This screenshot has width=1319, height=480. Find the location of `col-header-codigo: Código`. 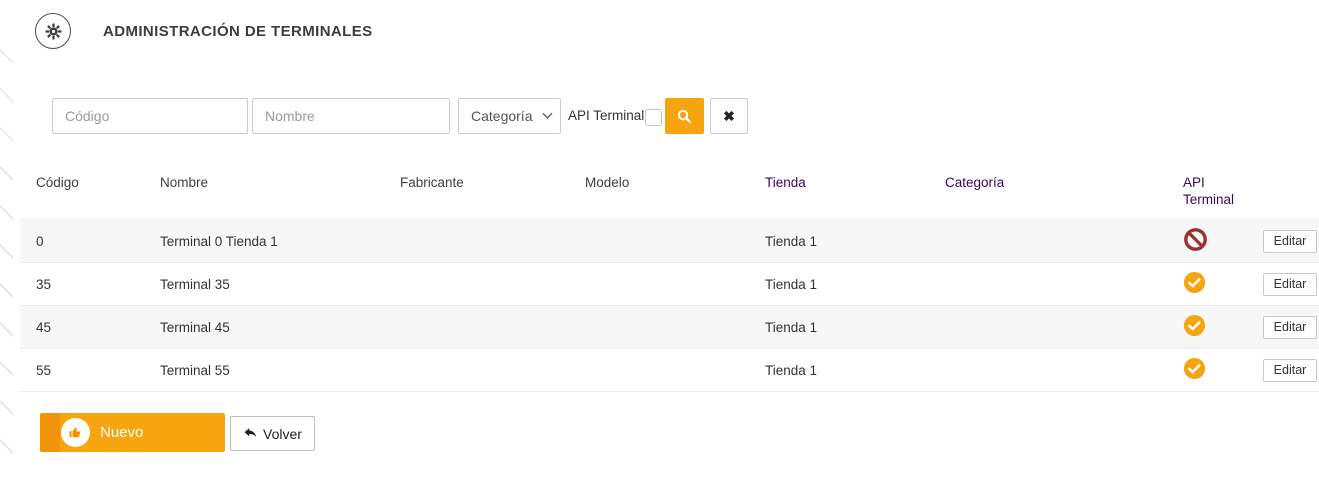

col-header-codigo: Código is located at coordinates (57, 182).